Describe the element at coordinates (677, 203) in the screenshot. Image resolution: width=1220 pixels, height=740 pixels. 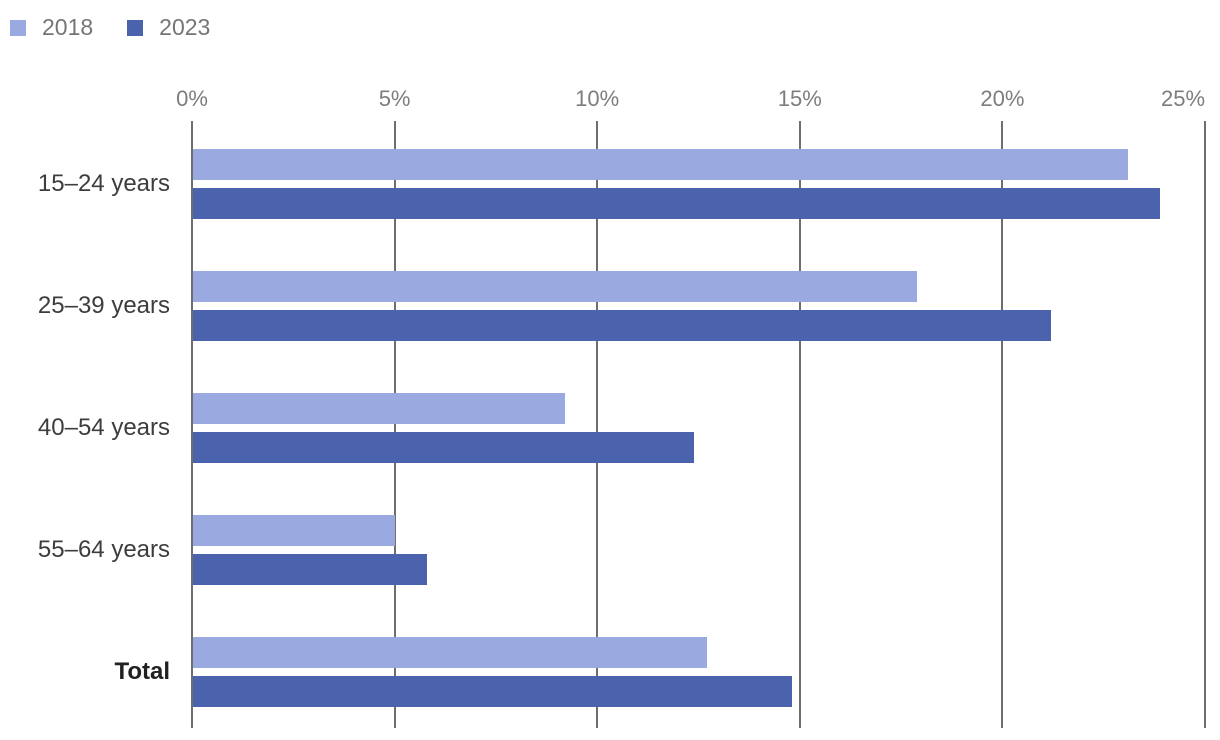
I see `bar-2023-15–24-years` at that location.